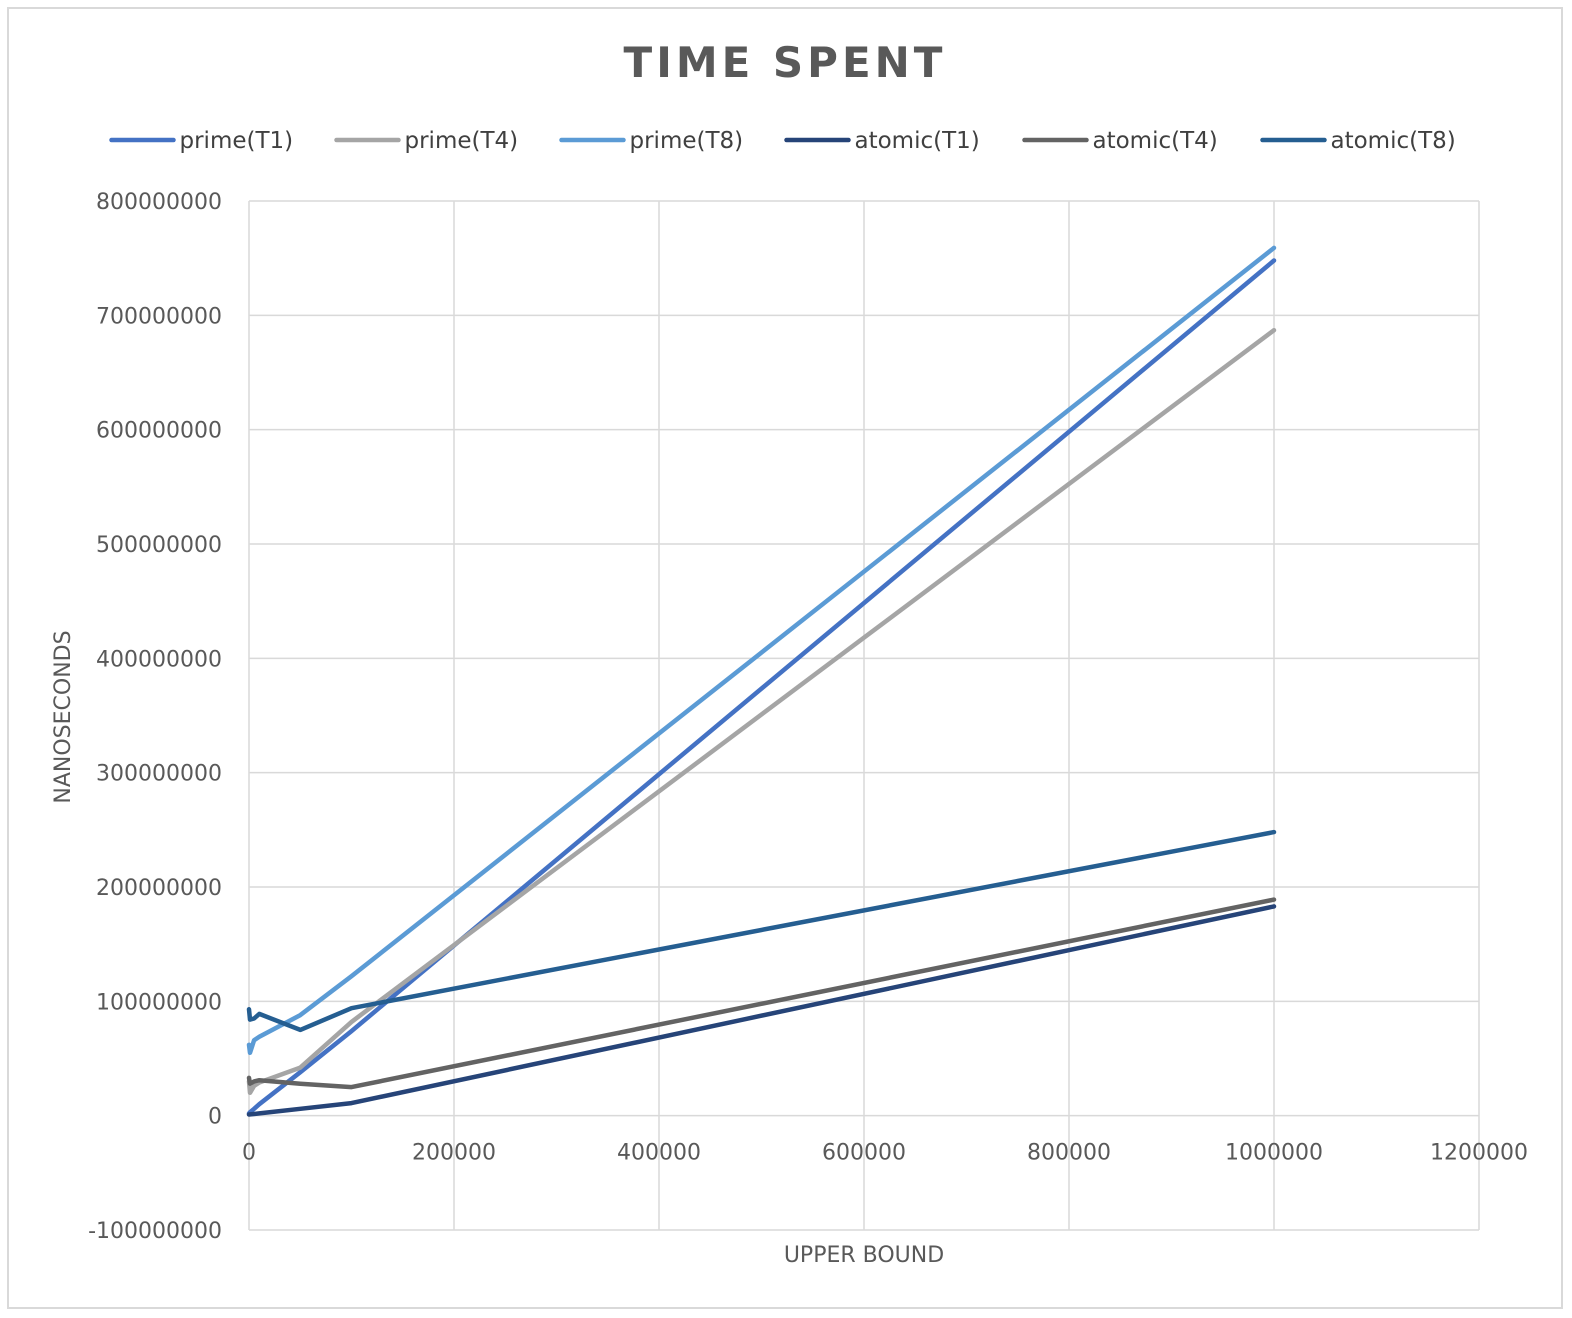 This screenshot has height=1318, width=1572. I want to click on legend-item-atomic-t1: atomic(T1), so click(882, 141).